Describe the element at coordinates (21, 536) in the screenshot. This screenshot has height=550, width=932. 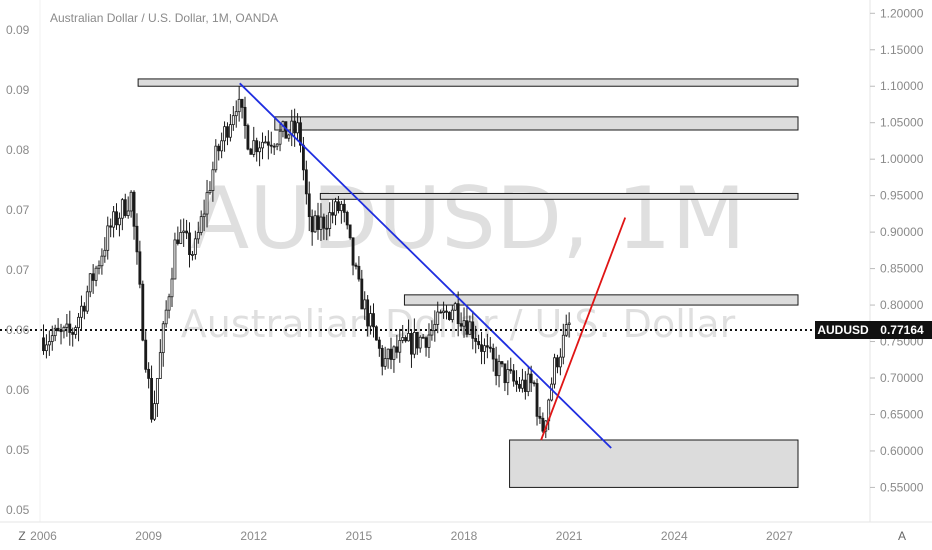
I see `corner-left-button: Z` at that location.